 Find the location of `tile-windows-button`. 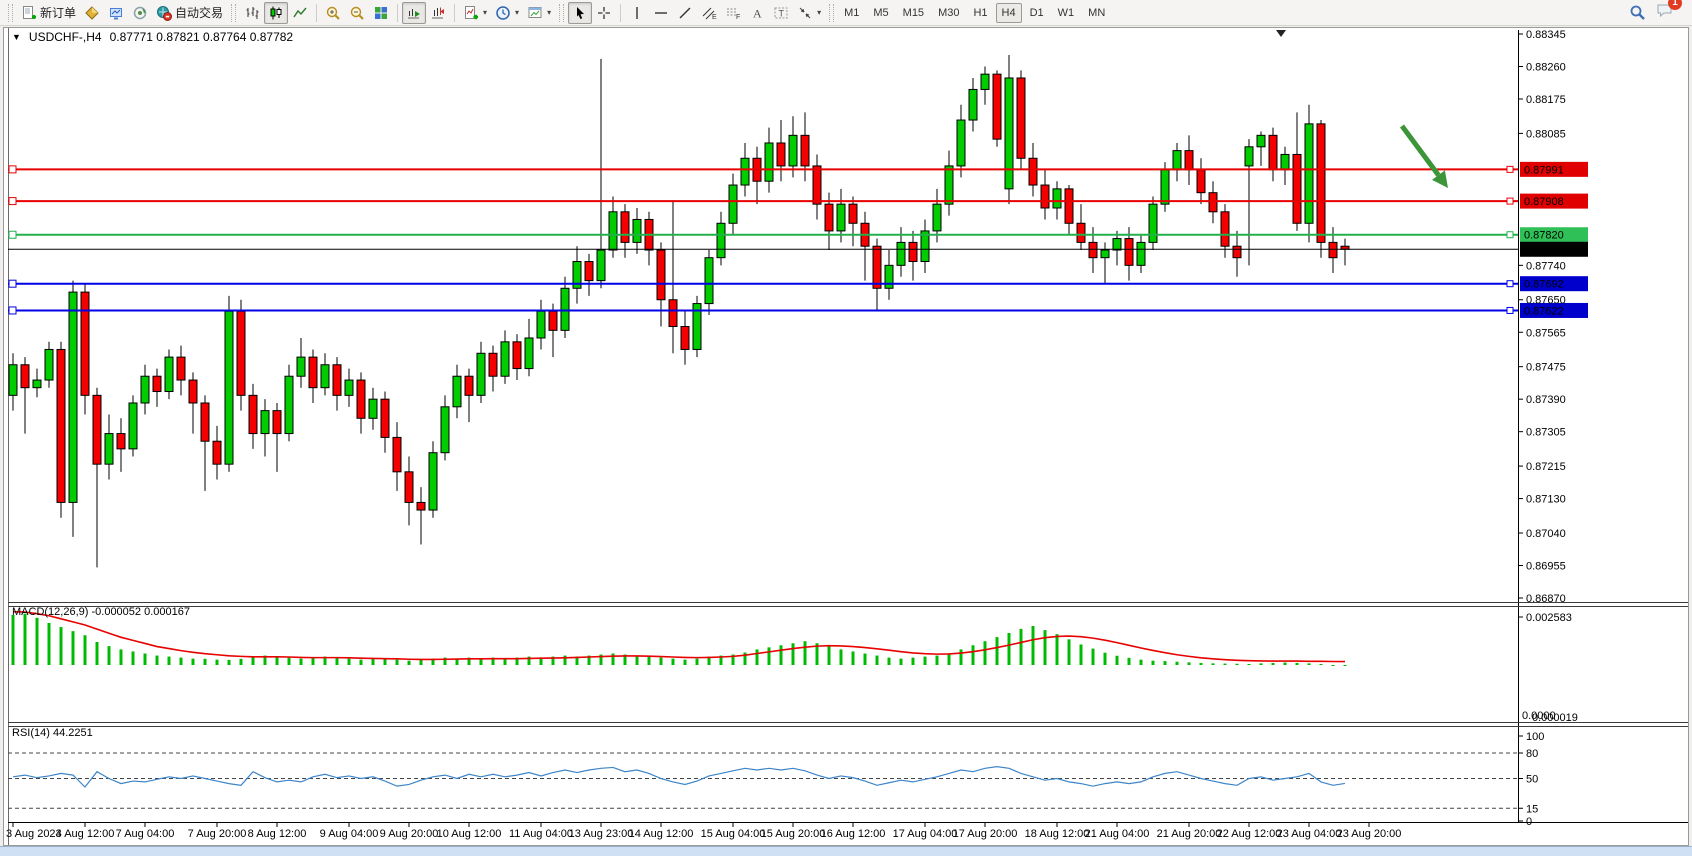

tile-windows-button is located at coordinates (381, 13).